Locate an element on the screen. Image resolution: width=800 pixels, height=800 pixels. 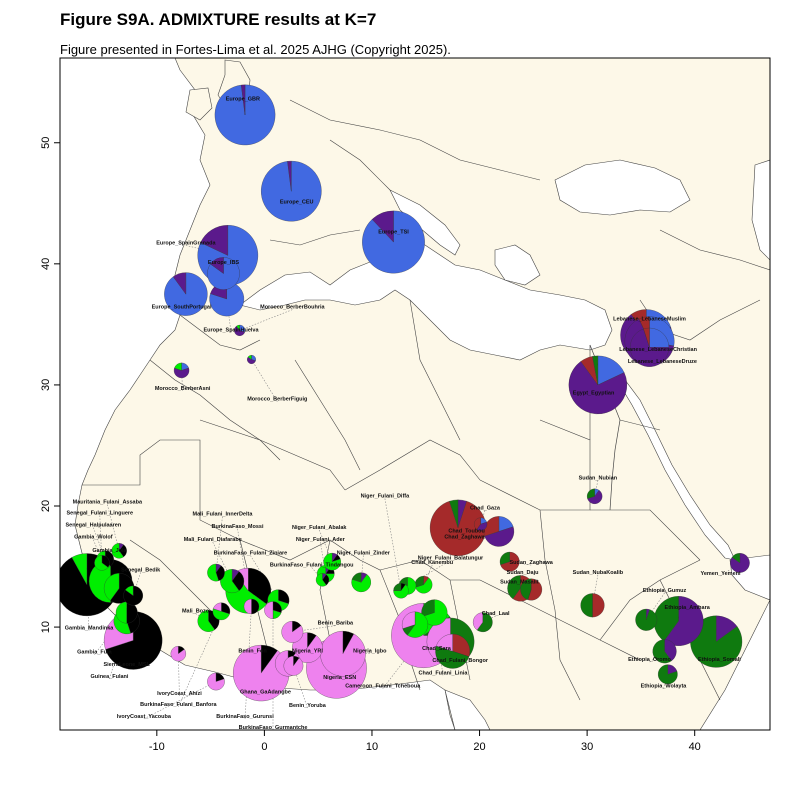
indian-ocean is located at coordinates (734, 664).